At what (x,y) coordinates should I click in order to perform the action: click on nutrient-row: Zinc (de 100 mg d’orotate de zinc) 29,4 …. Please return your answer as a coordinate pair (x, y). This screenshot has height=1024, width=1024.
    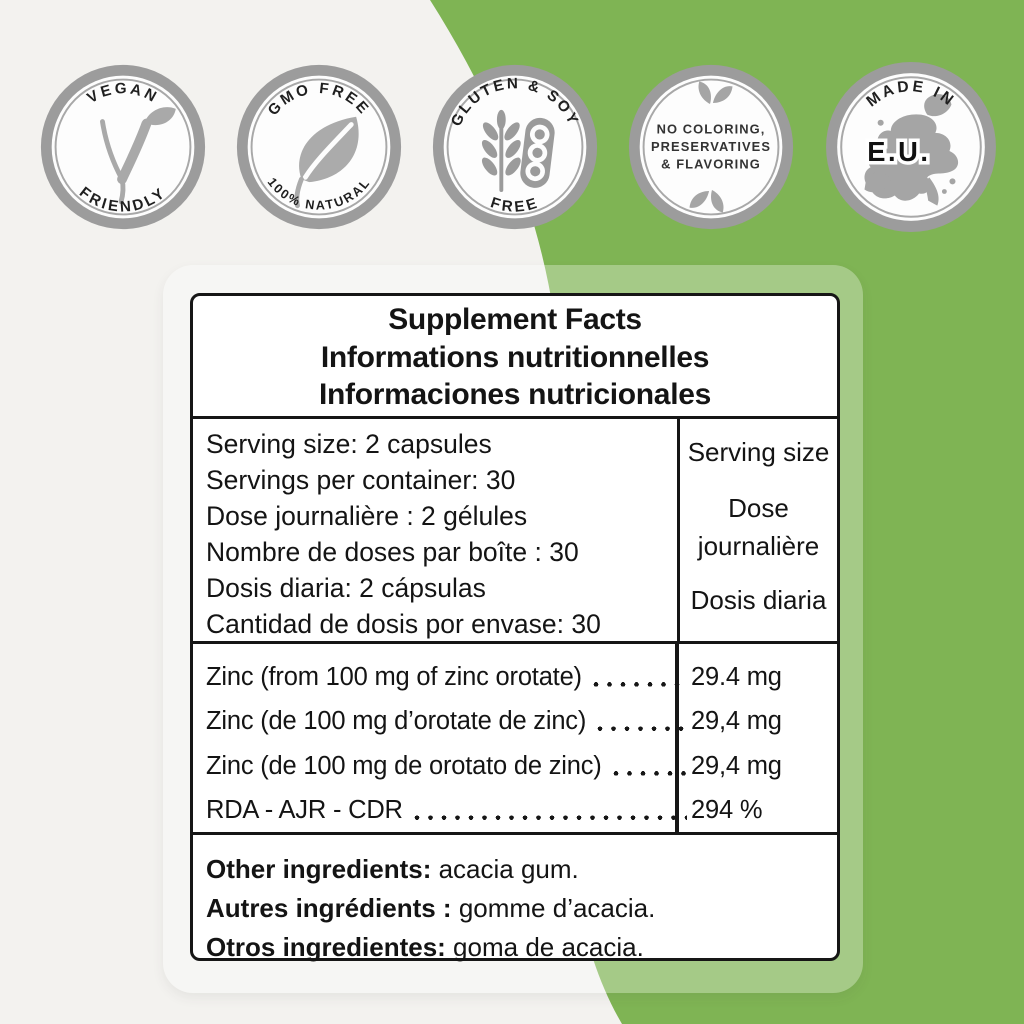
    Looking at the image, I should click on (515, 721).